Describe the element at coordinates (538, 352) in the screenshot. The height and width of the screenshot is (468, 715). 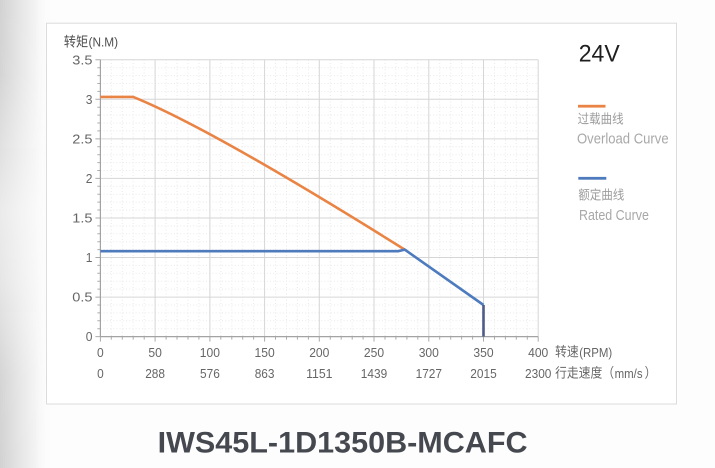
I see `svg-text: 400` at that location.